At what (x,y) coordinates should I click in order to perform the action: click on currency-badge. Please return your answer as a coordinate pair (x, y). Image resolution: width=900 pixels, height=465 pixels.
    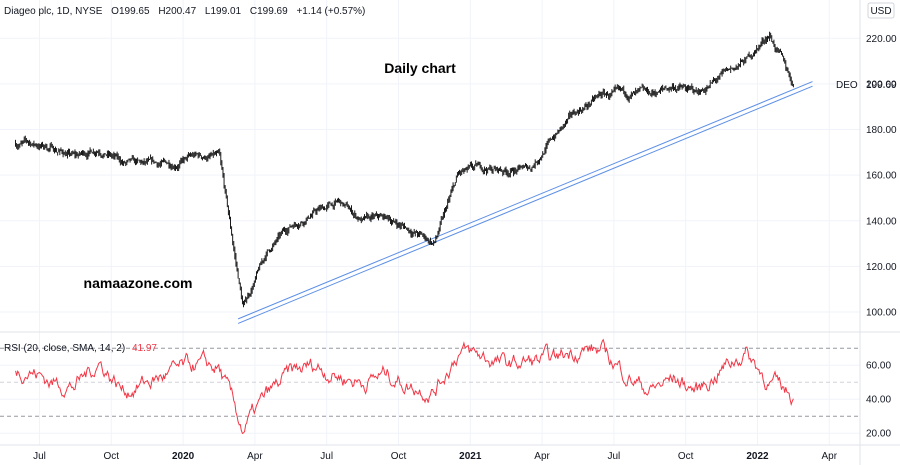
    Looking at the image, I should click on (881, 10).